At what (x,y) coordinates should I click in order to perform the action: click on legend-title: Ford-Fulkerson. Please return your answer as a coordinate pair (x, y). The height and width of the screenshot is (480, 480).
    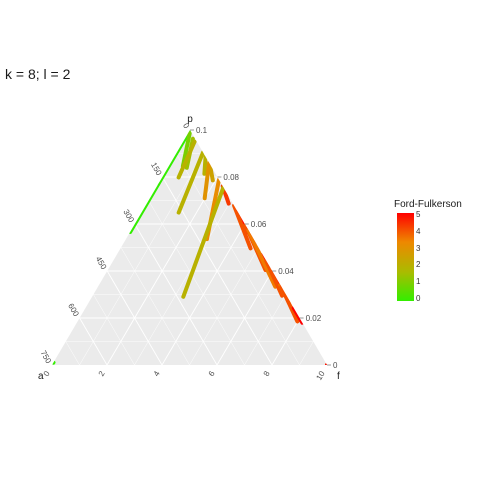
    Looking at the image, I should click on (428, 204).